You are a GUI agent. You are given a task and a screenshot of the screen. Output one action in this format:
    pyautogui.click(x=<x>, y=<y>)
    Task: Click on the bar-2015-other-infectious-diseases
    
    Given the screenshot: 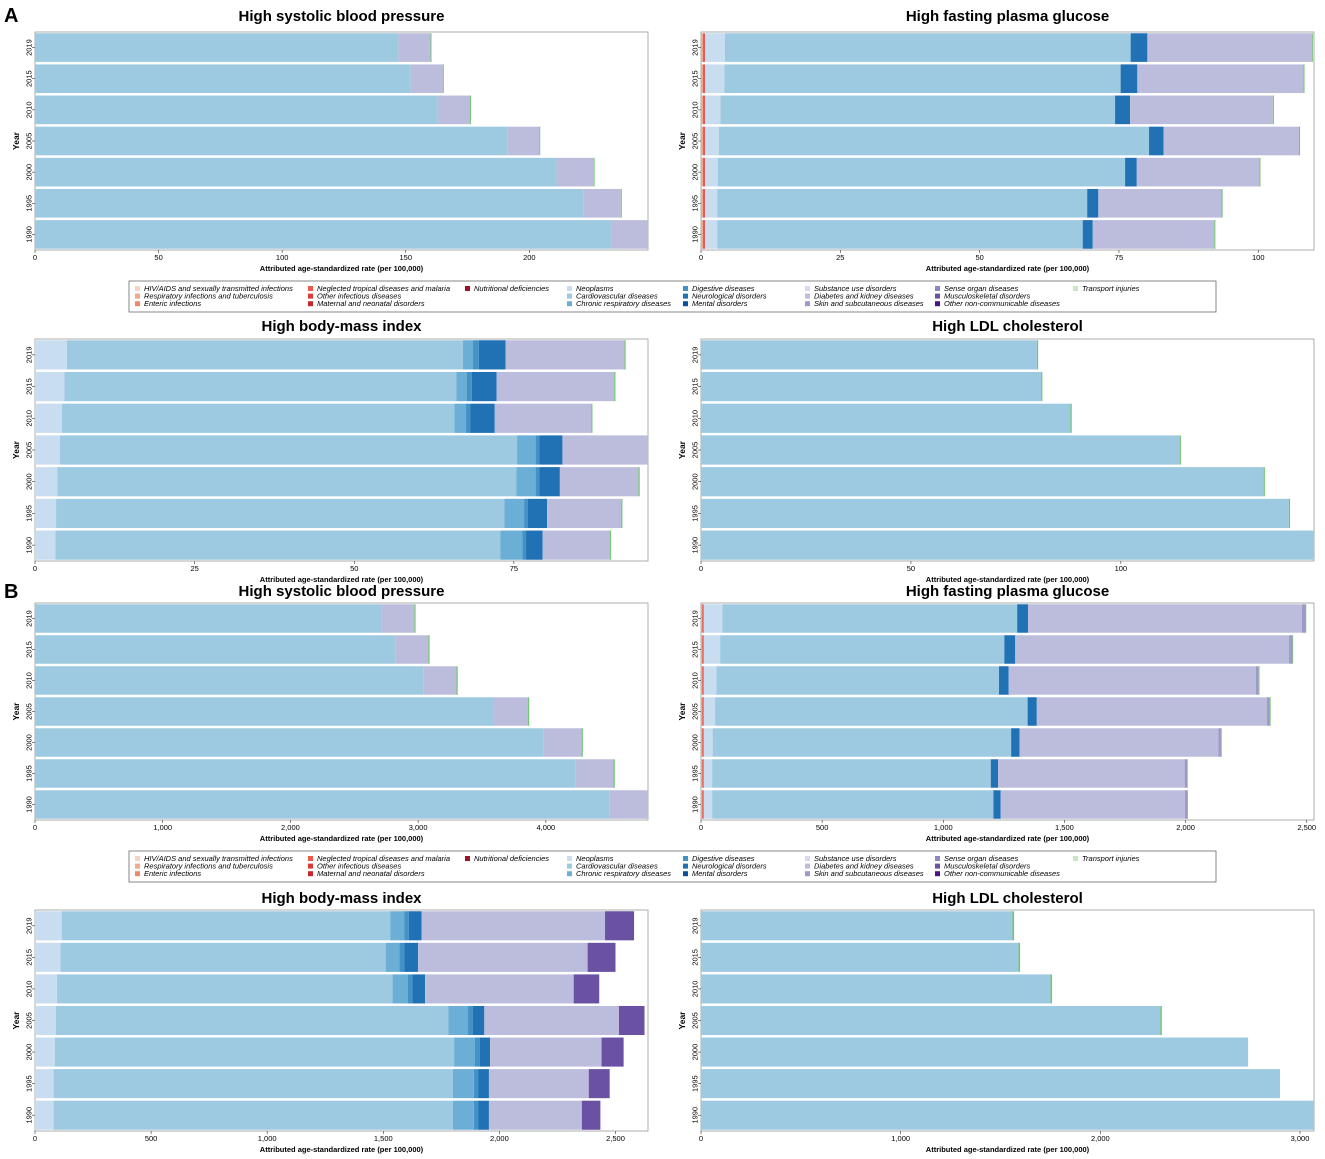 What is the action you would take?
    pyautogui.click(x=703, y=649)
    